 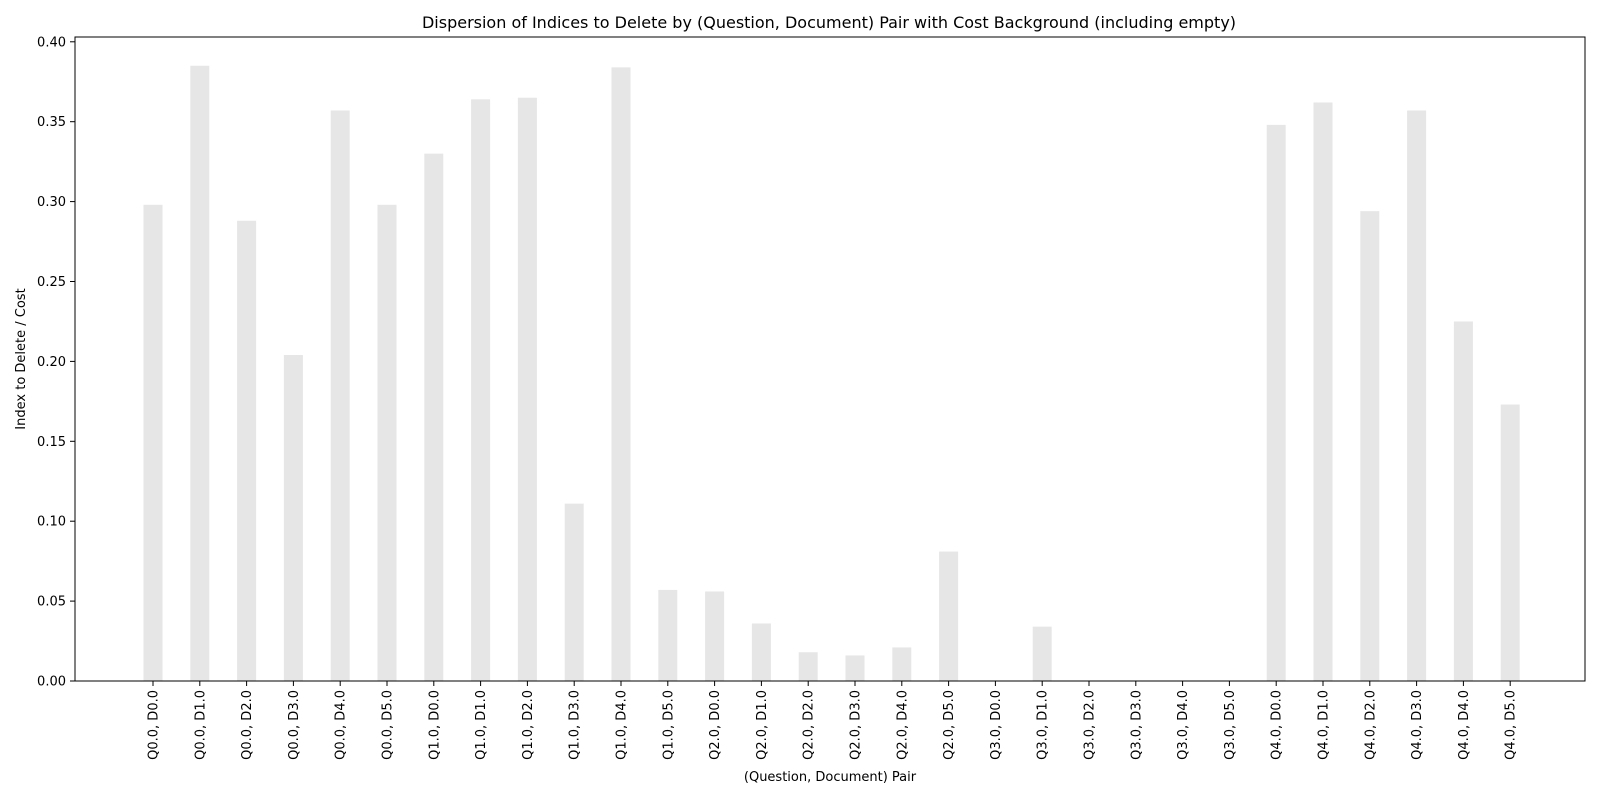 What do you see at coordinates (51, 42) in the screenshot?
I see `y-tick-label: 0.40` at bounding box center [51, 42].